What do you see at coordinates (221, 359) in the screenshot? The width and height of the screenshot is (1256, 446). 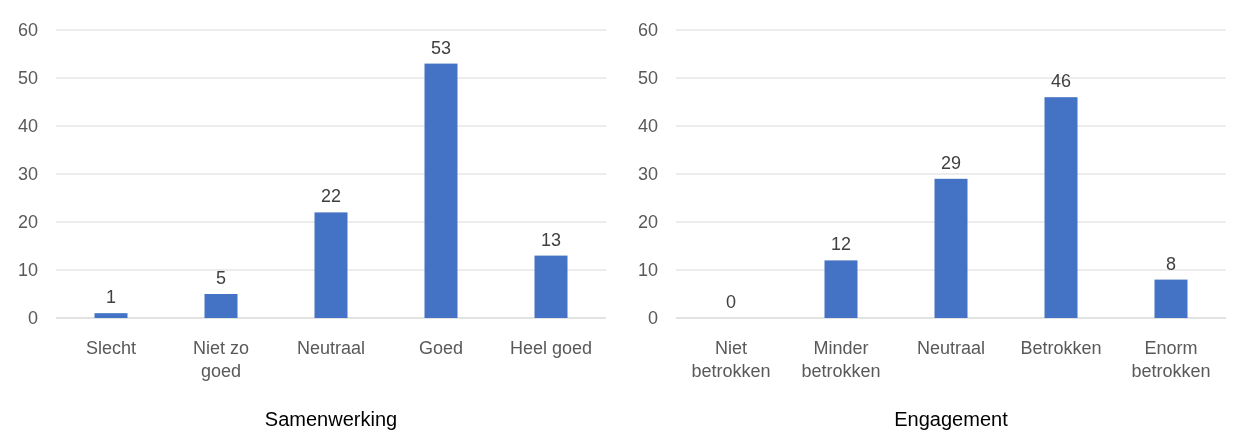 I see `x-tick-label: Niet zo goed` at bounding box center [221, 359].